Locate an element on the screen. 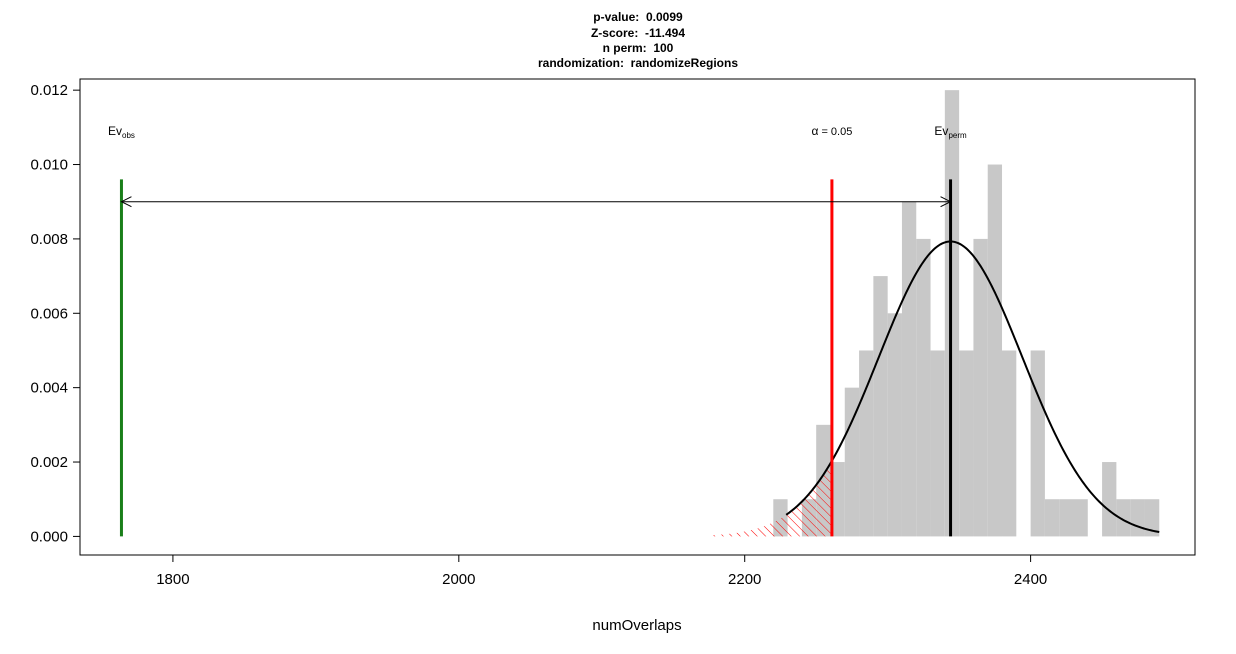 This screenshot has width=1236, height=654. rejection-region-hatch is located at coordinates (770, 498).